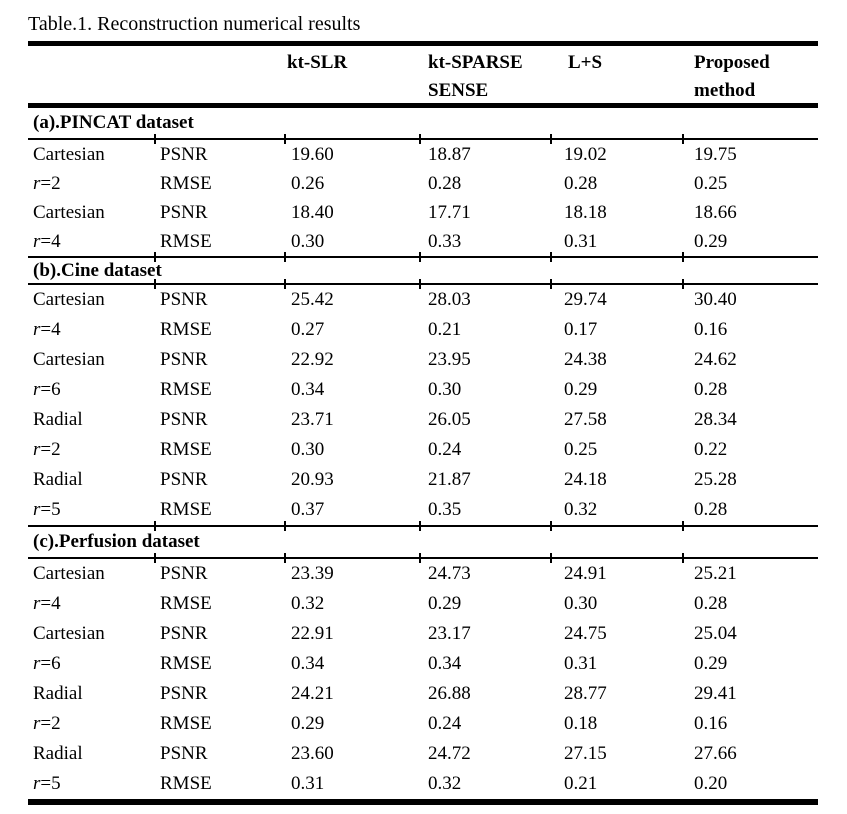 This screenshot has height=814, width=847. Describe the element at coordinates (312, 212) in the screenshot. I see `value-cell: 18.40` at that location.